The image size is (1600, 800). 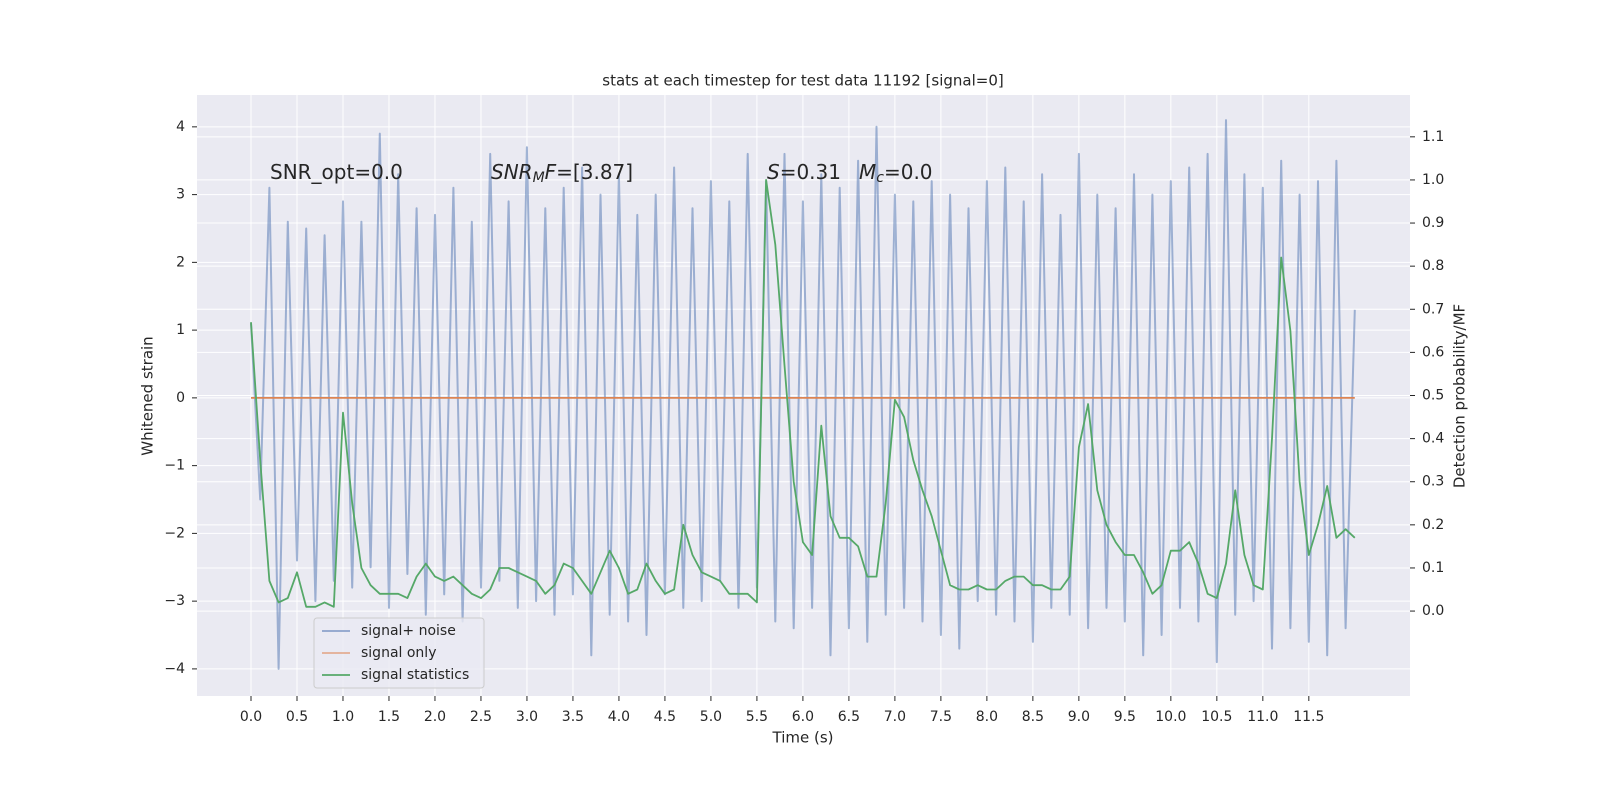 What do you see at coordinates (665, 717) in the screenshot?
I see `x-tick-label: 4.5` at bounding box center [665, 717].